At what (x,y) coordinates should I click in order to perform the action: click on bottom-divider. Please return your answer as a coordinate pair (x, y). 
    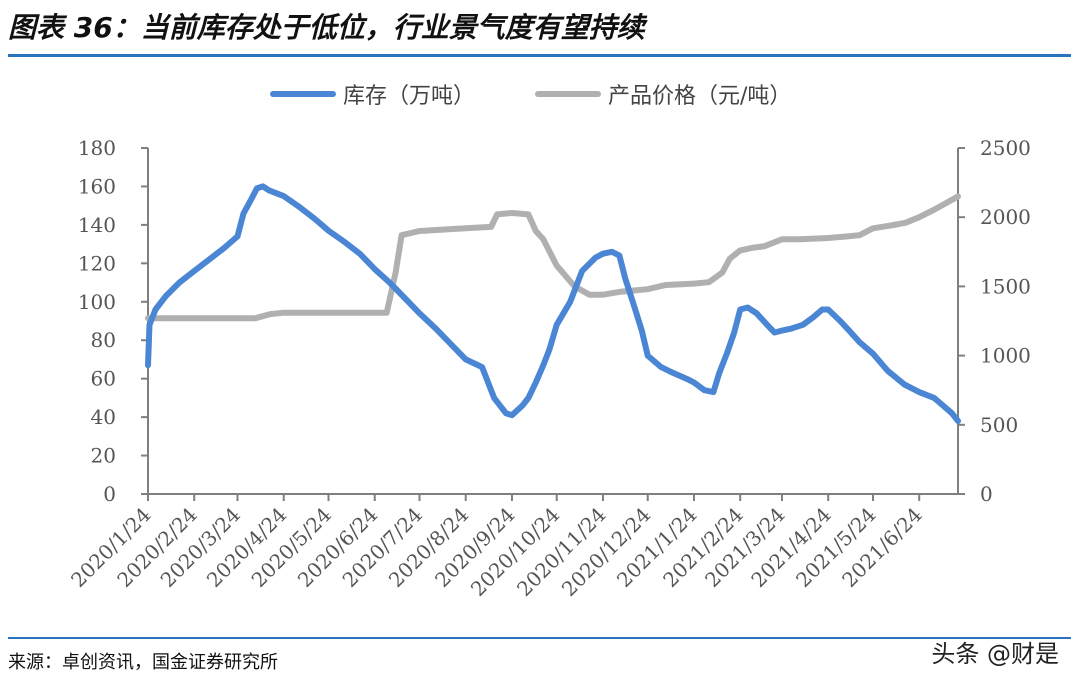
    Looking at the image, I should click on (539, 638).